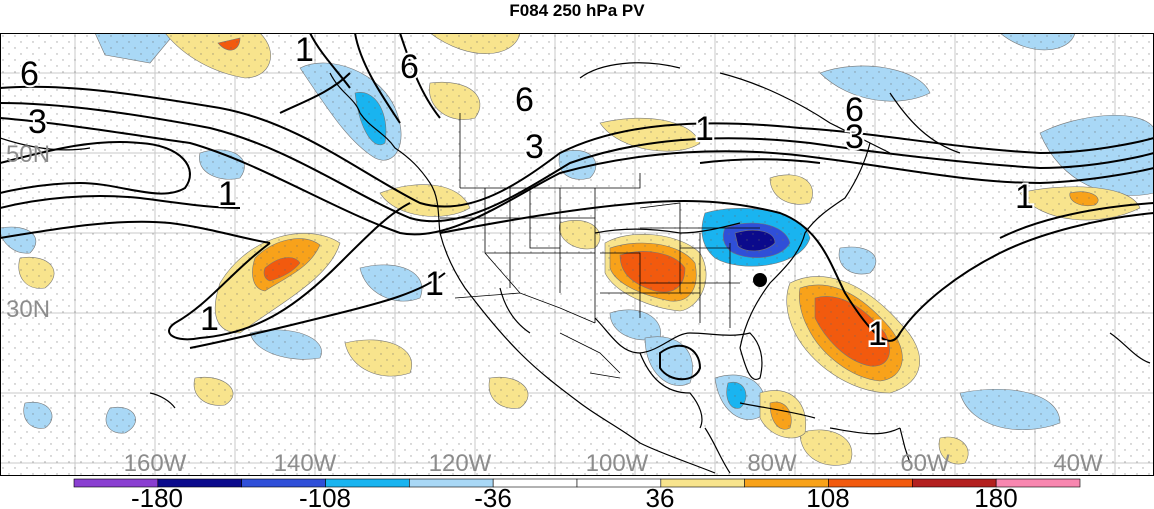 Image resolution: width=1154 pixels, height=509 pixels. Describe the element at coordinates (325, 496) in the screenshot. I see `colorbar-tick-label: -108` at that location.